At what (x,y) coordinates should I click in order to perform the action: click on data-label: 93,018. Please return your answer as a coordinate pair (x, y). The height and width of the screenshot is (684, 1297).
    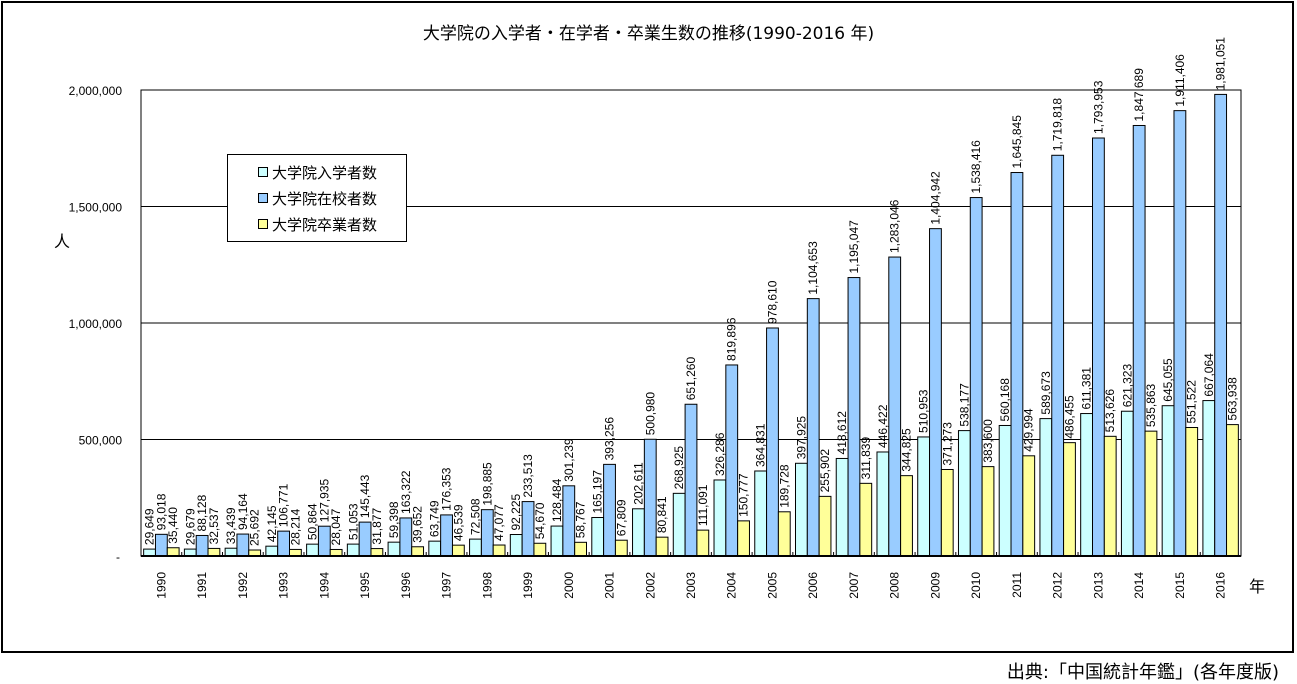
    Looking at the image, I should click on (161, 511).